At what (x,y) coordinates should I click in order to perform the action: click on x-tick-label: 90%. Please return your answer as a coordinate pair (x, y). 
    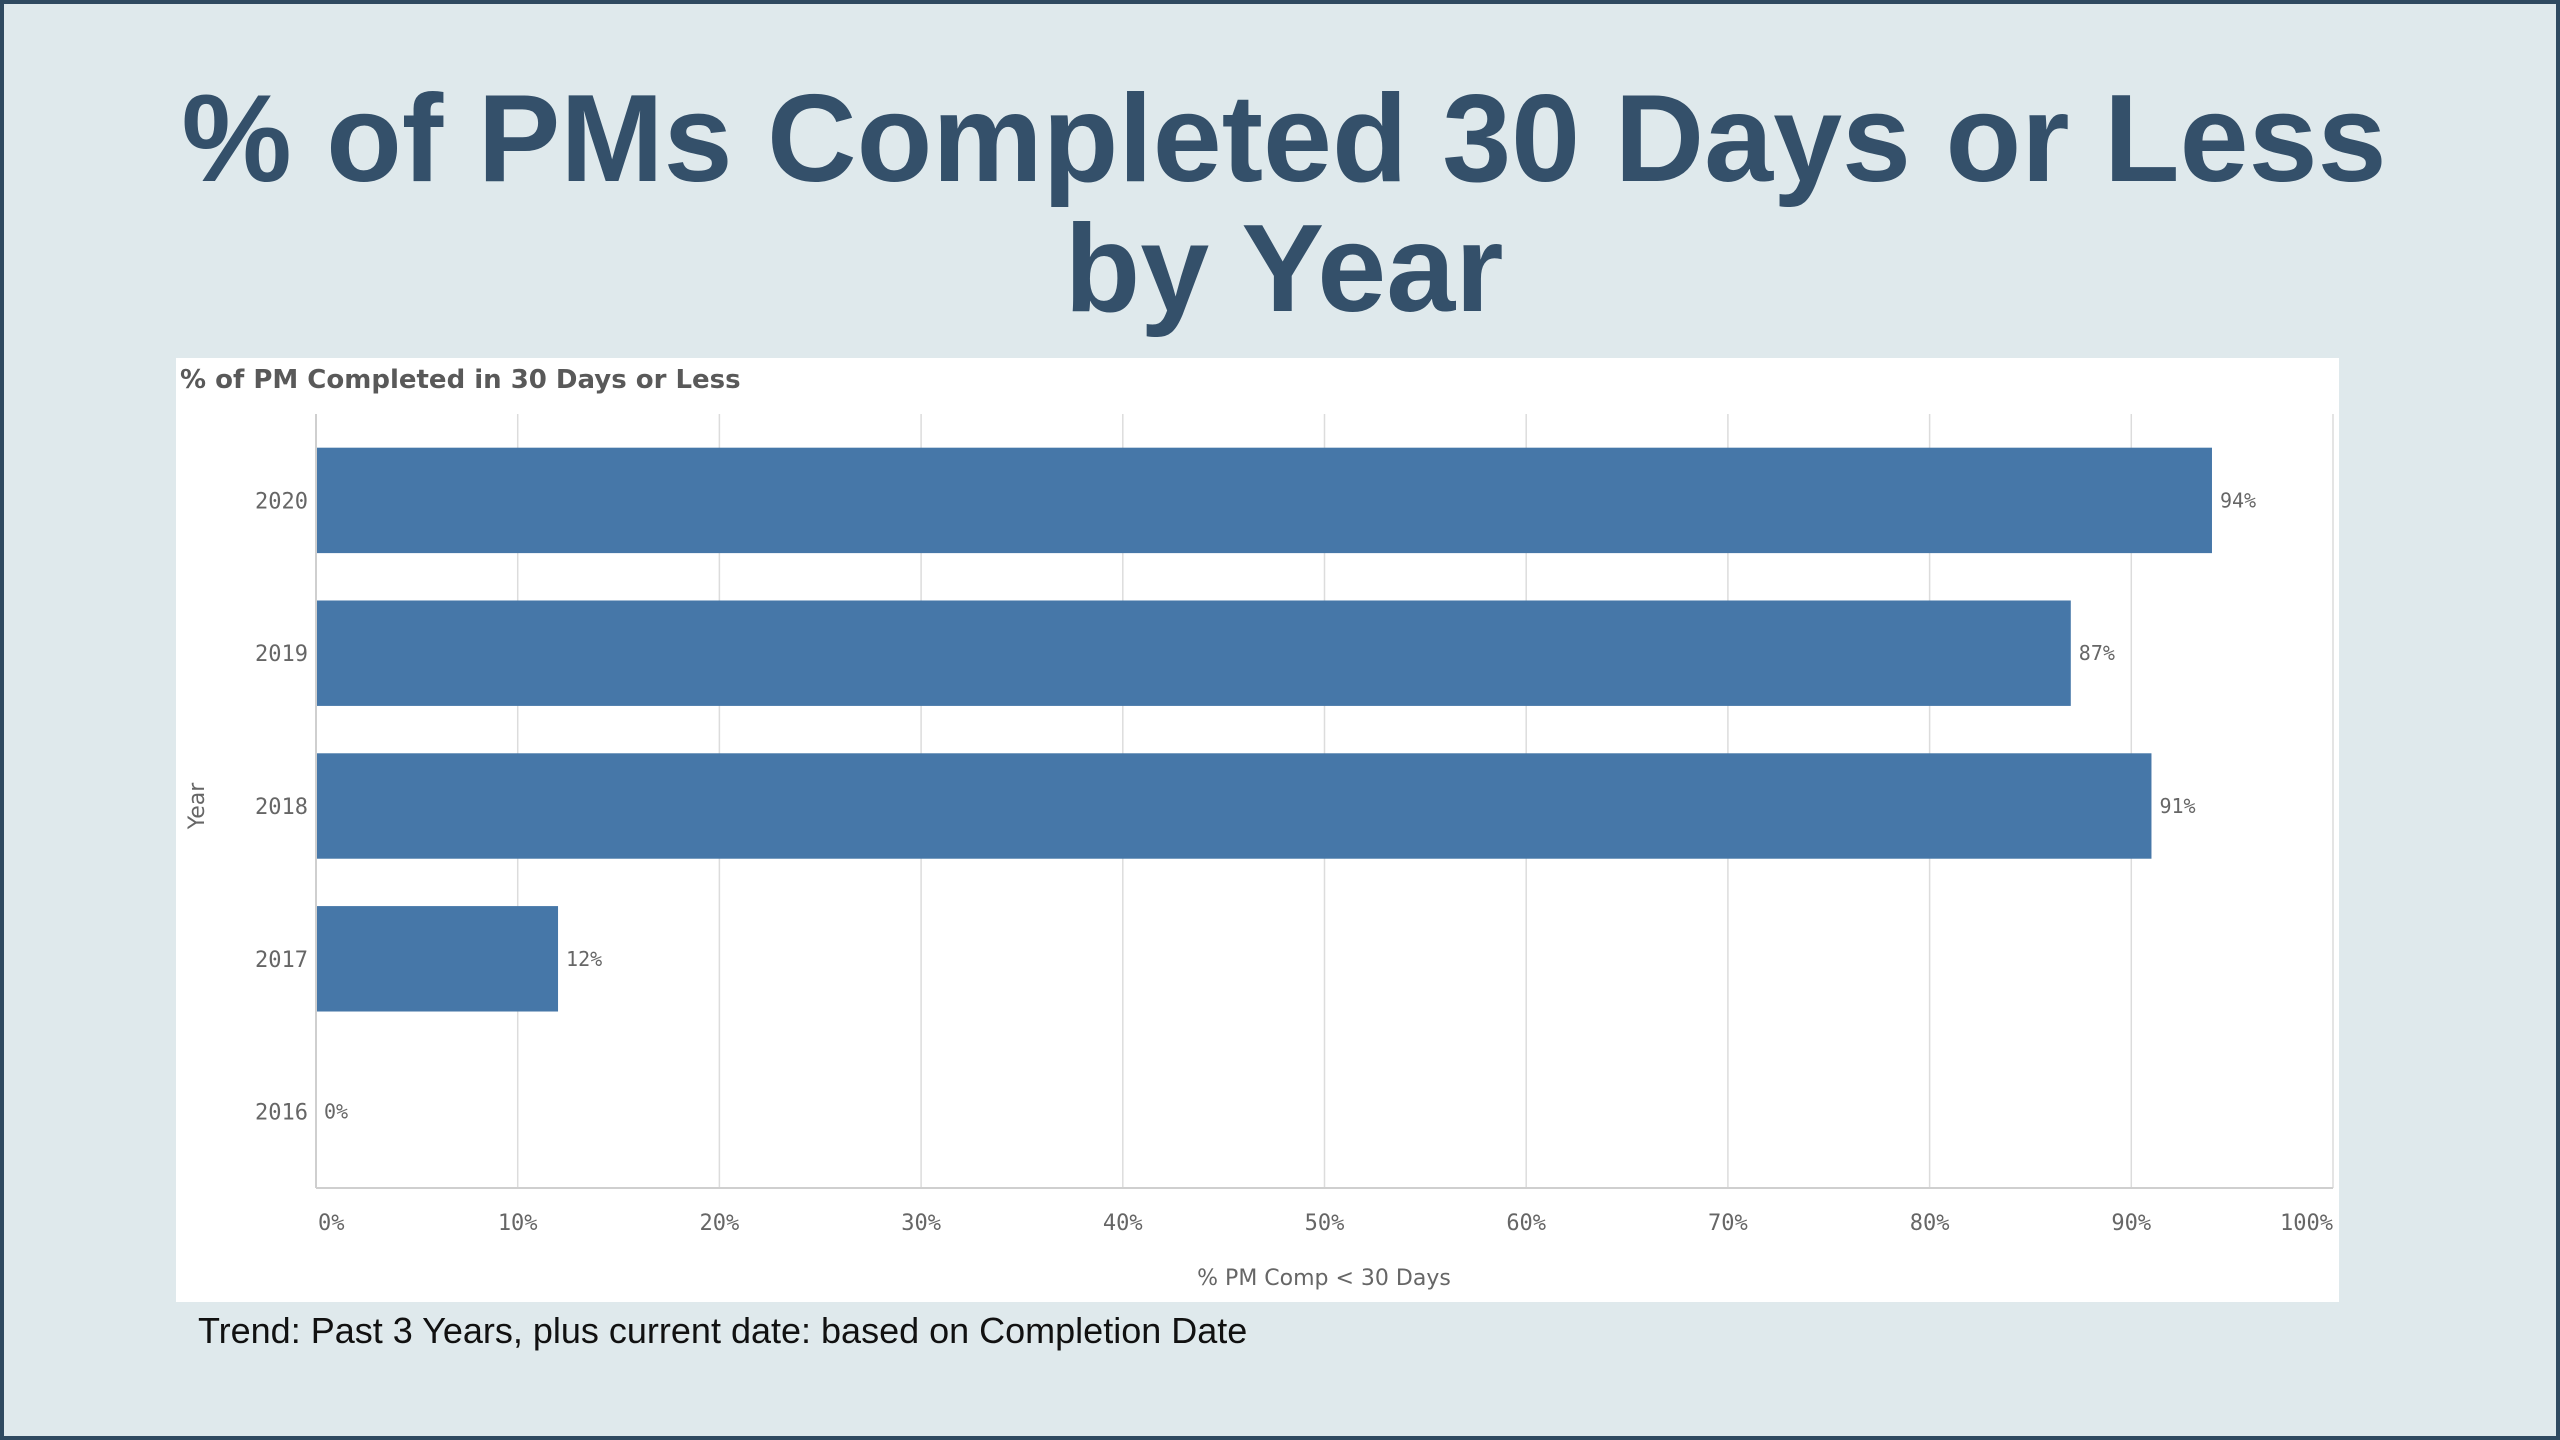
    Looking at the image, I should click on (2131, 1223).